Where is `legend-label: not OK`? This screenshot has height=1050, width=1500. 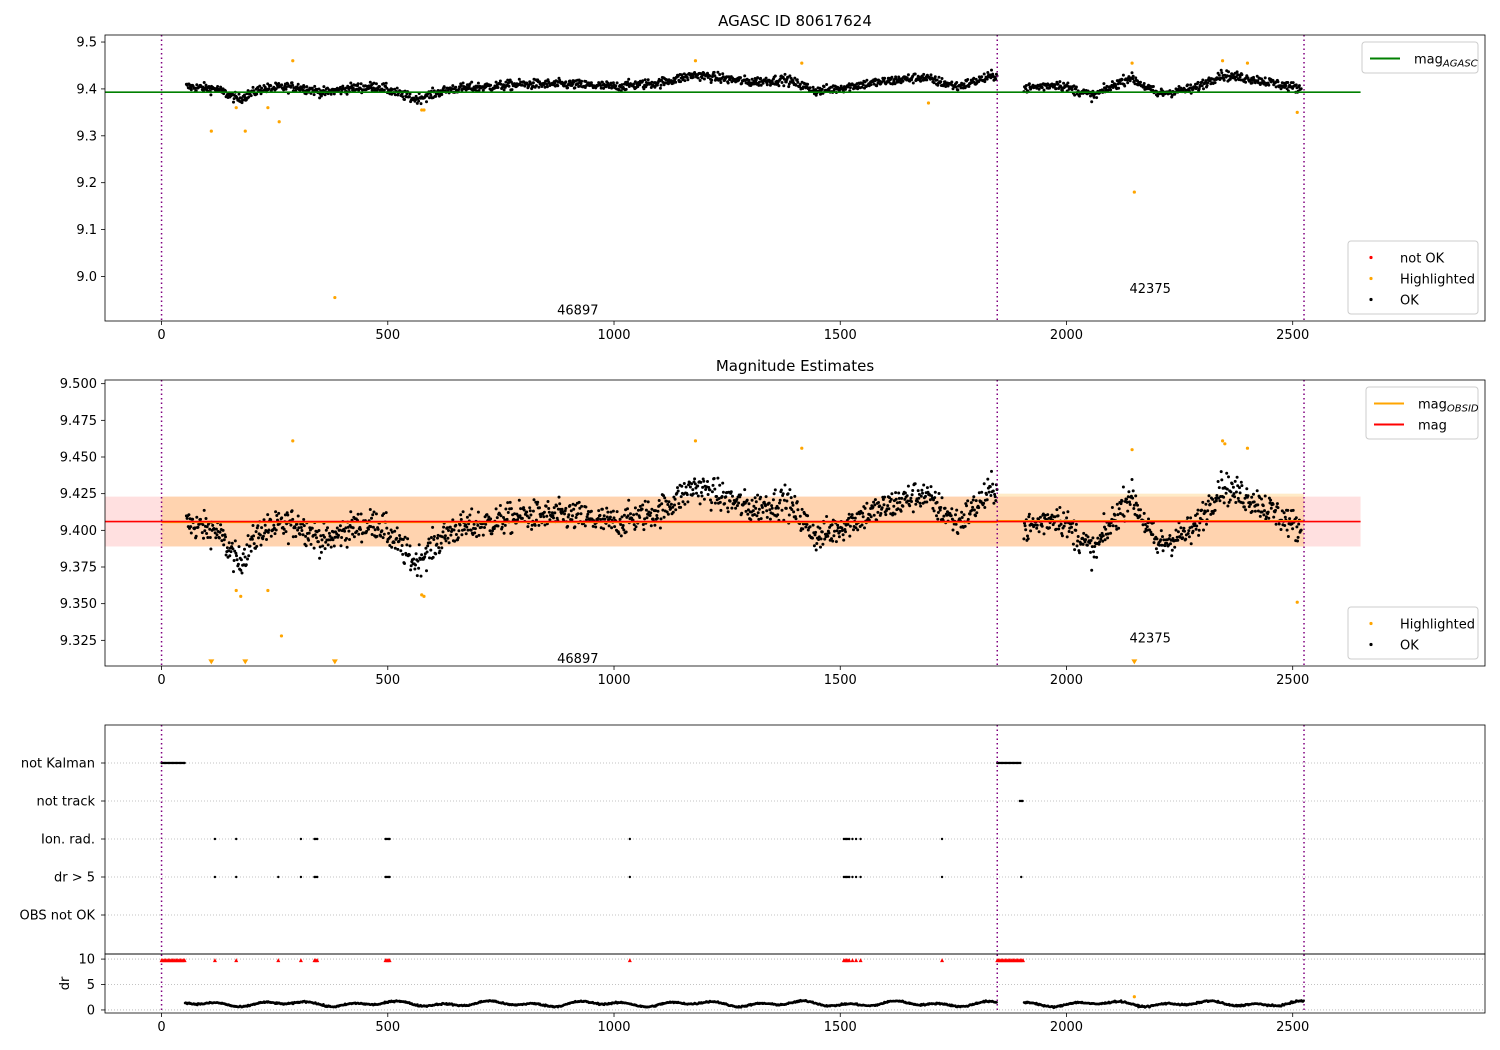
legend-label: not OK is located at coordinates (1422, 259).